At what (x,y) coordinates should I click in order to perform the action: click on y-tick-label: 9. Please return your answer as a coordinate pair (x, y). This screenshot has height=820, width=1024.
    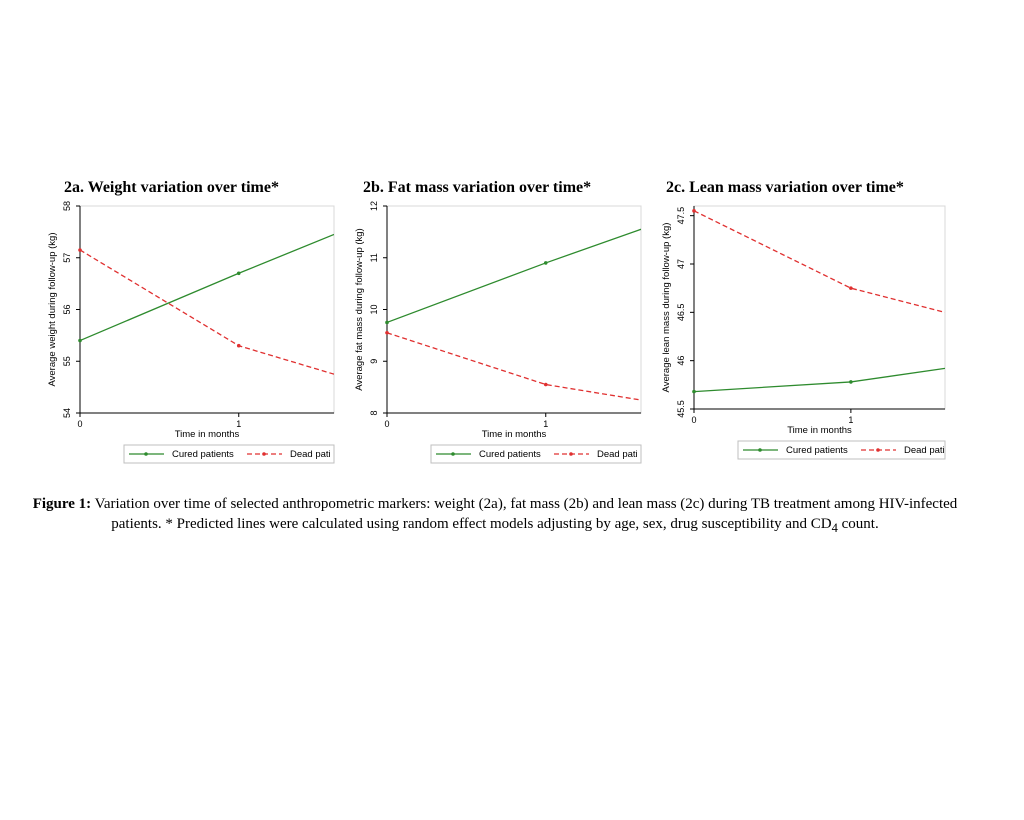
    Looking at the image, I should click on (374, 361).